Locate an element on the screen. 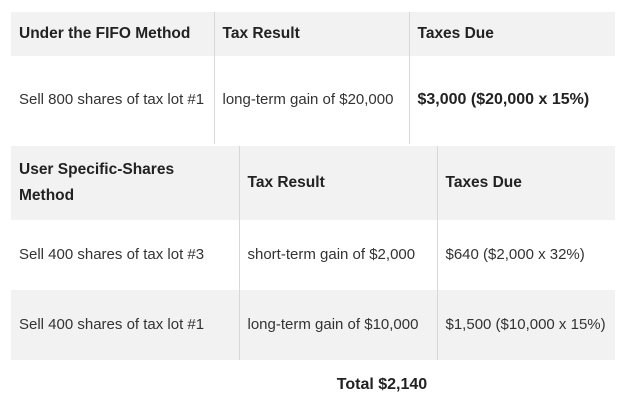 Image resolution: width=626 pixels, height=406 pixels. specific-action-cell: Sell 400 shares of tax lot #3 is located at coordinates (112, 254).